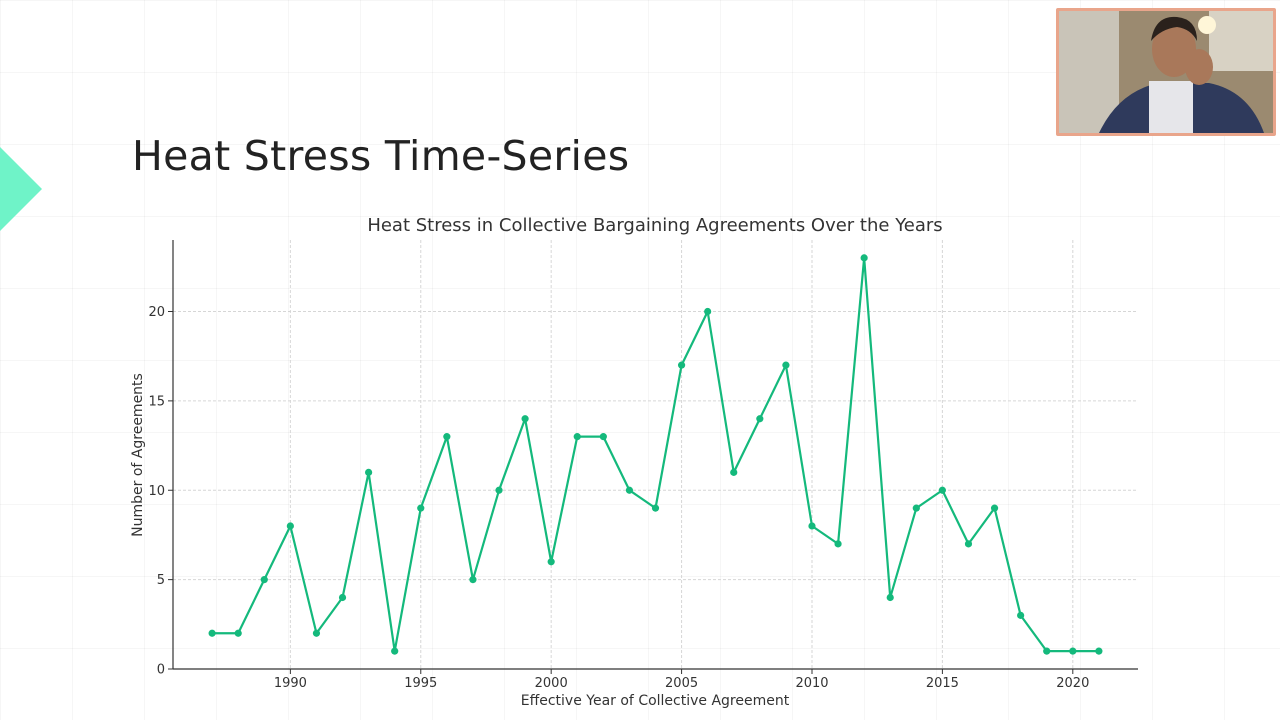 The width and height of the screenshot is (1280, 720). What do you see at coordinates (156, 312) in the screenshot?
I see `y-tick-label: 20` at bounding box center [156, 312].